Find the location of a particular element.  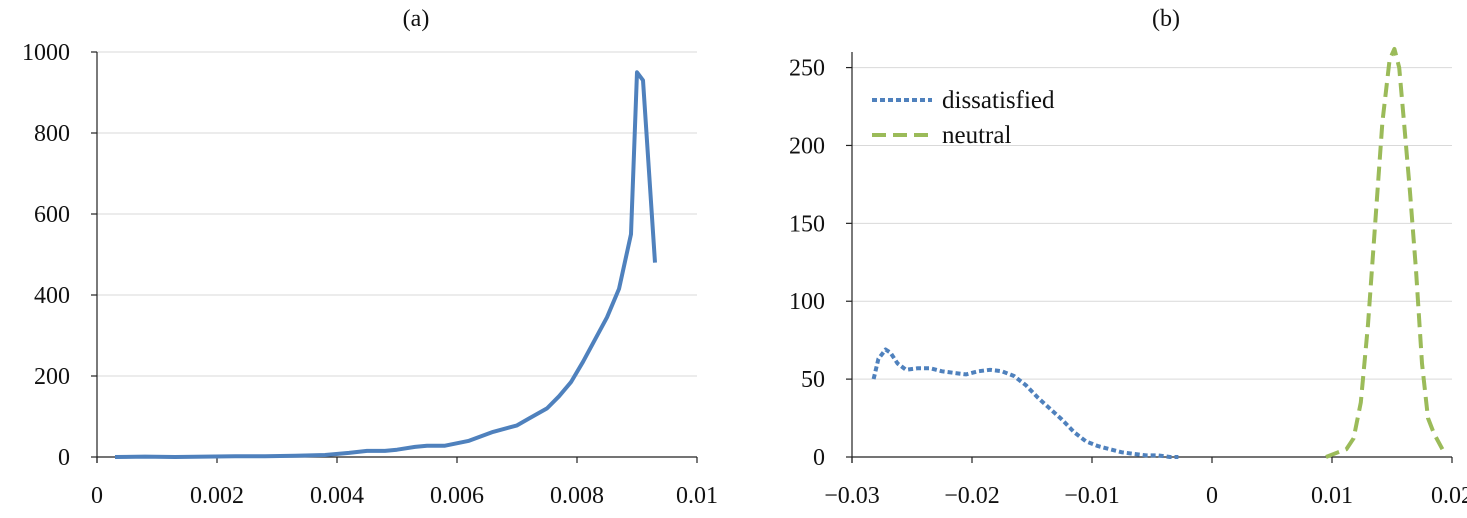

legend-label-dissatisfied: dissatisfied is located at coordinates (998, 100).